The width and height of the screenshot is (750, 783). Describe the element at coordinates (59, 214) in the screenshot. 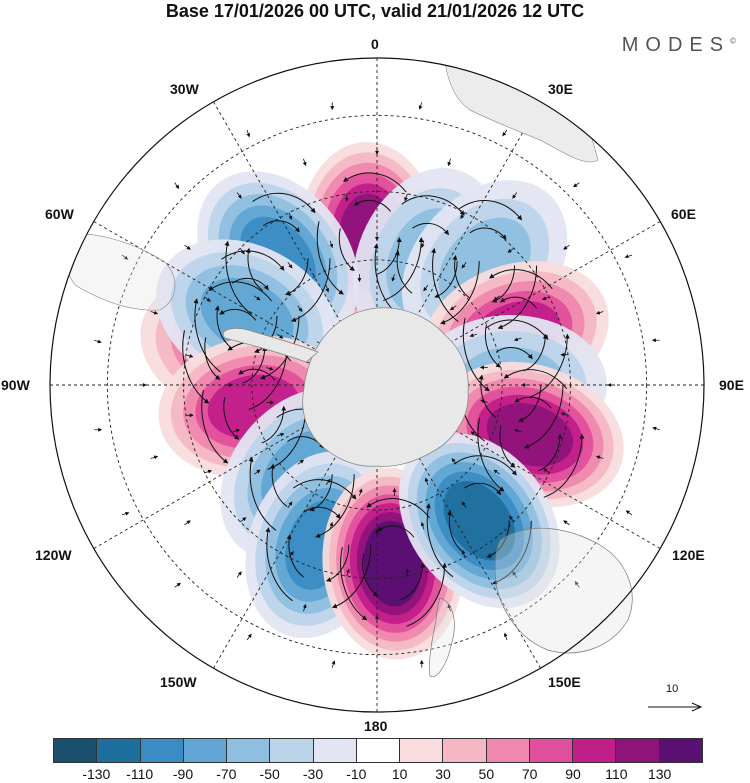

I see `lon-label-60w: 60W` at that location.